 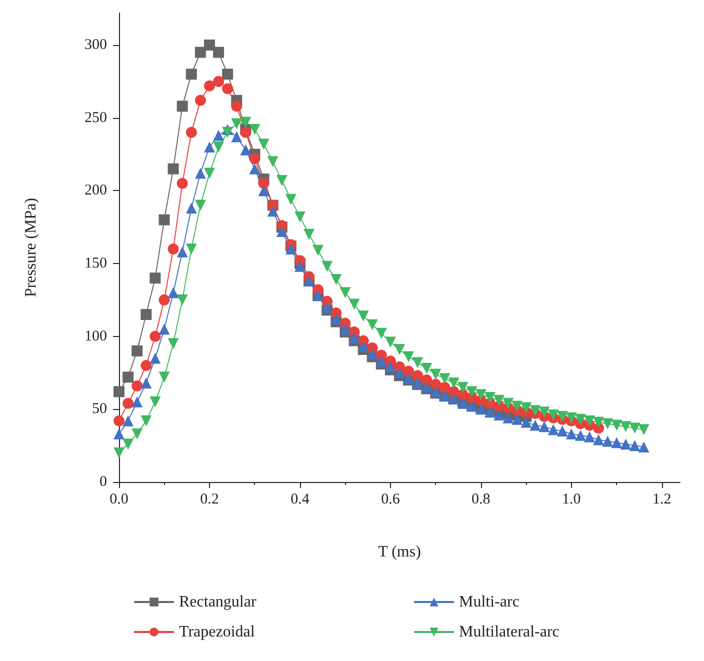 What do you see at coordinates (509, 632) in the screenshot?
I see `legend-label: Multilateral-arc` at bounding box center [509, 632].